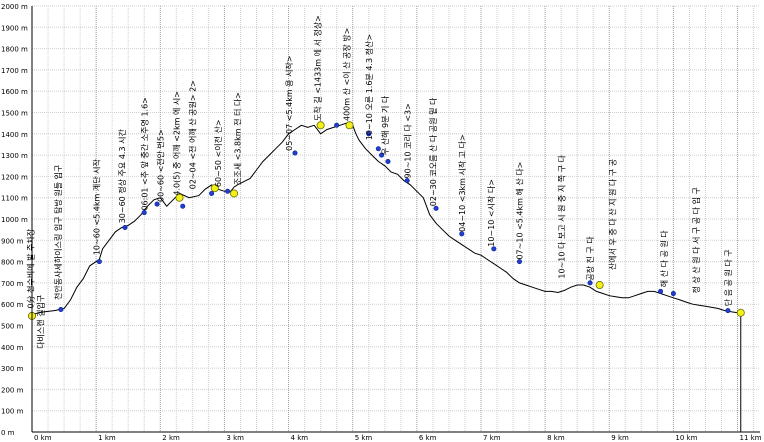 The width and height of the screenshot is (764, 442). Describe the element at coordinates (318, 68) in the screenshot. I see `annotation-label: 도착 길 <1433m 에 서 정상>` at that location.